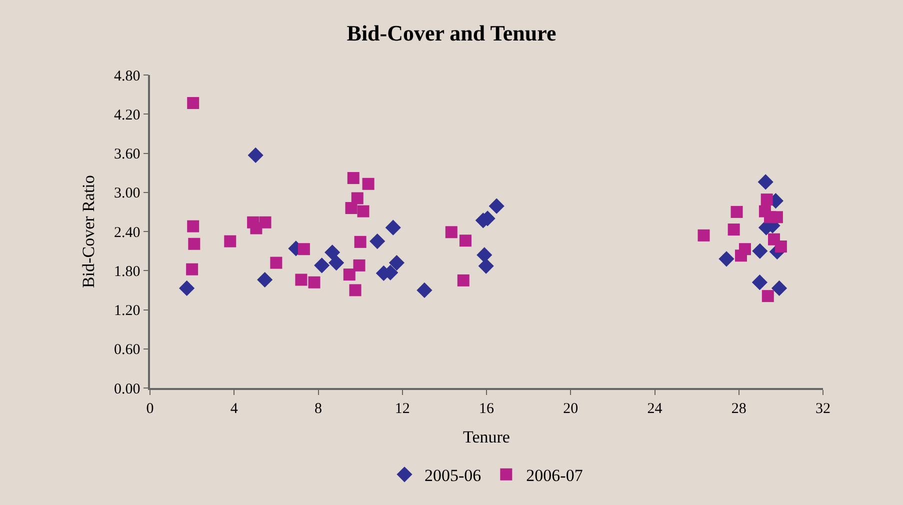  What do you see at coordinates (127, 194) in the screenshot?
I see `y-tick-label: 3.00` at bounding box center [127, 194].